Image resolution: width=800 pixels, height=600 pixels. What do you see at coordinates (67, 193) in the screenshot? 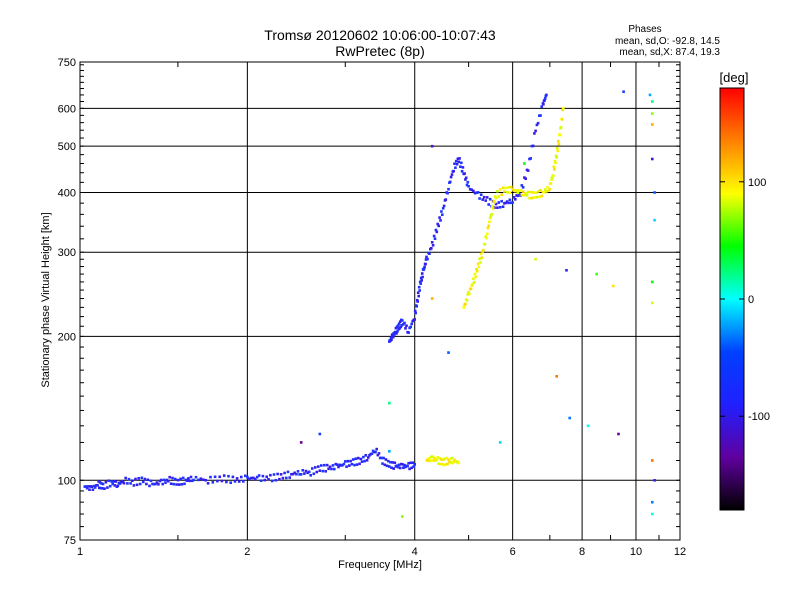
I see `y-tick-label: 400` at bounding box center [67, 193].